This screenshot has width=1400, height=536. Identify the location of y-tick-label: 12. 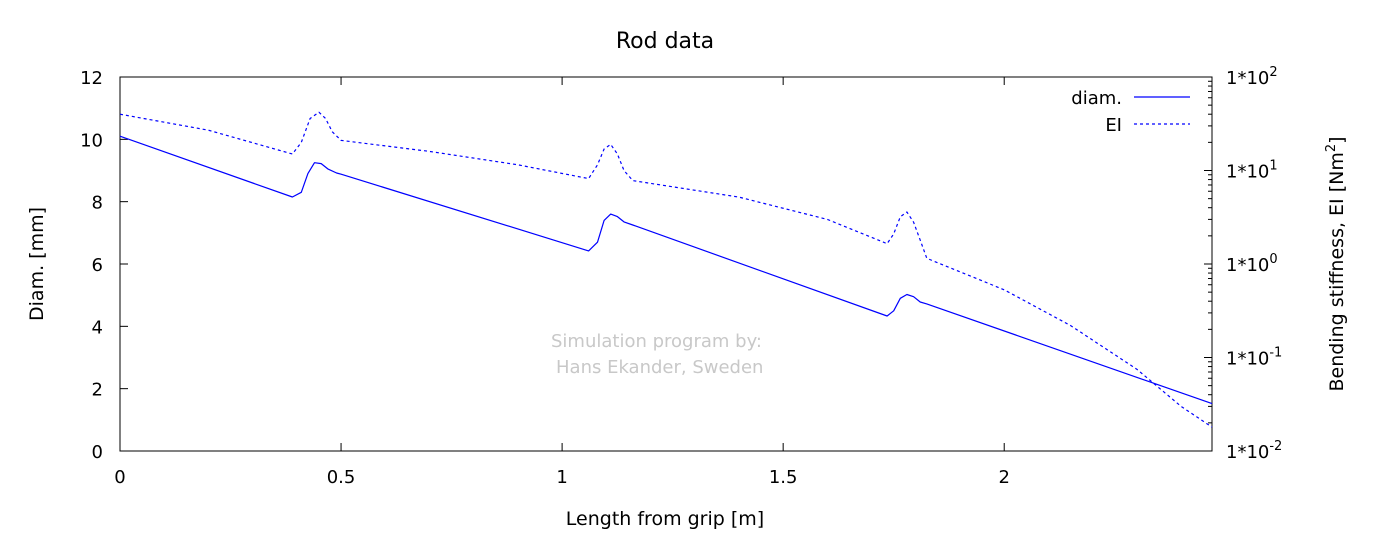
(91, 78).